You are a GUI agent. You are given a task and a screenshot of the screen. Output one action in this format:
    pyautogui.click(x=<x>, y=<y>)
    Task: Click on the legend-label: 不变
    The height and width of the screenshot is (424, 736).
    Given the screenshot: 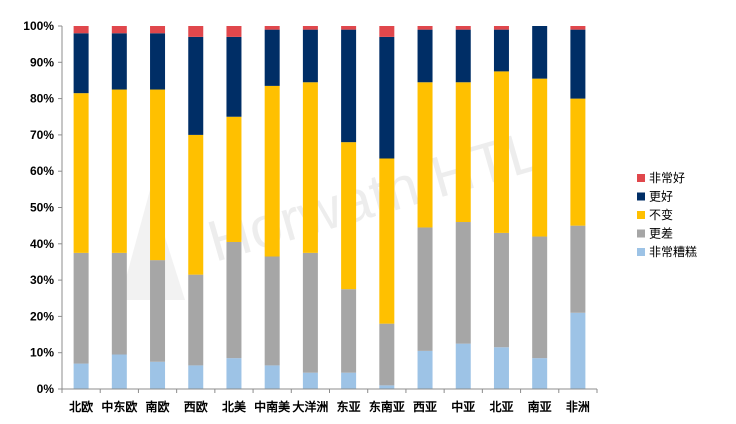 What is the action you would take?
    pyautogui.click(x=661, y=214)
    